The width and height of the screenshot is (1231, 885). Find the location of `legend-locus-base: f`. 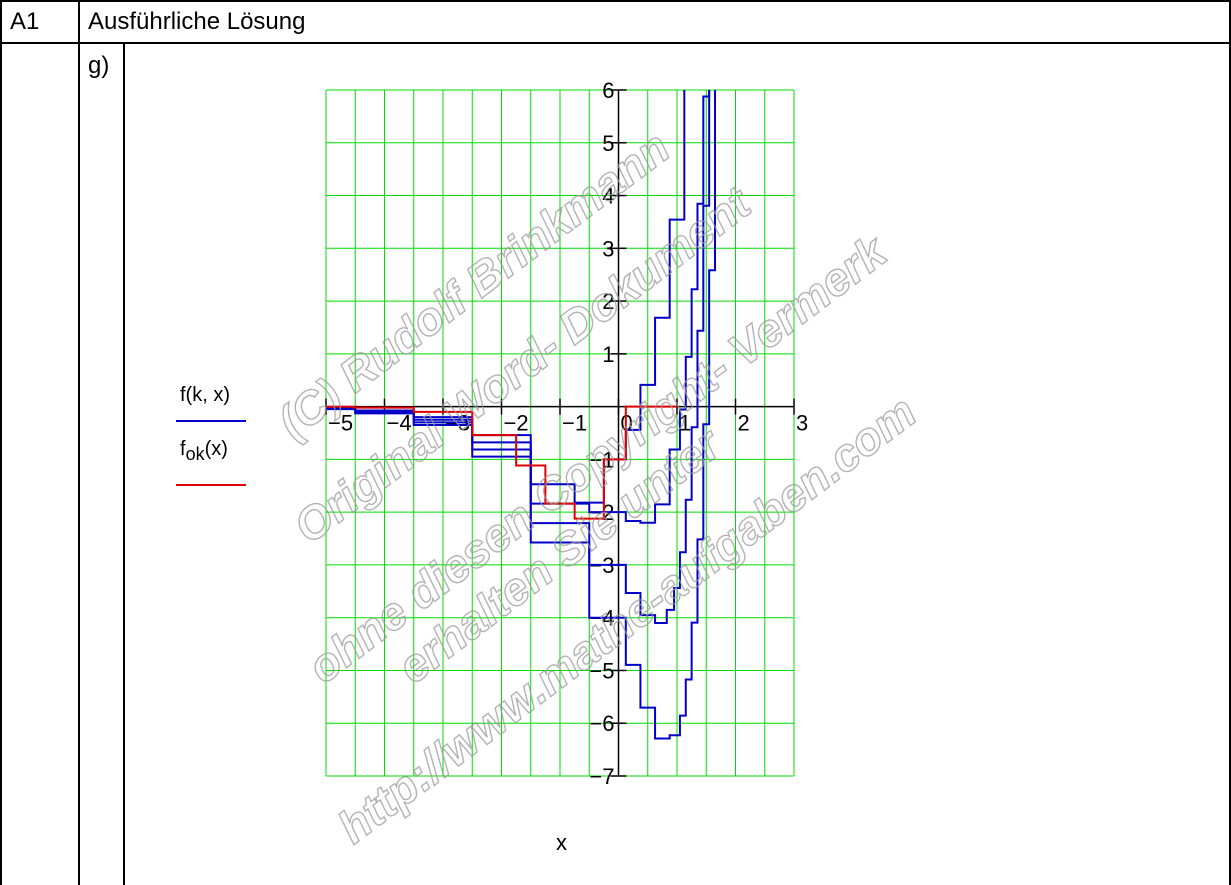

legend-locus-base: f is located at coordinates (183, 449).